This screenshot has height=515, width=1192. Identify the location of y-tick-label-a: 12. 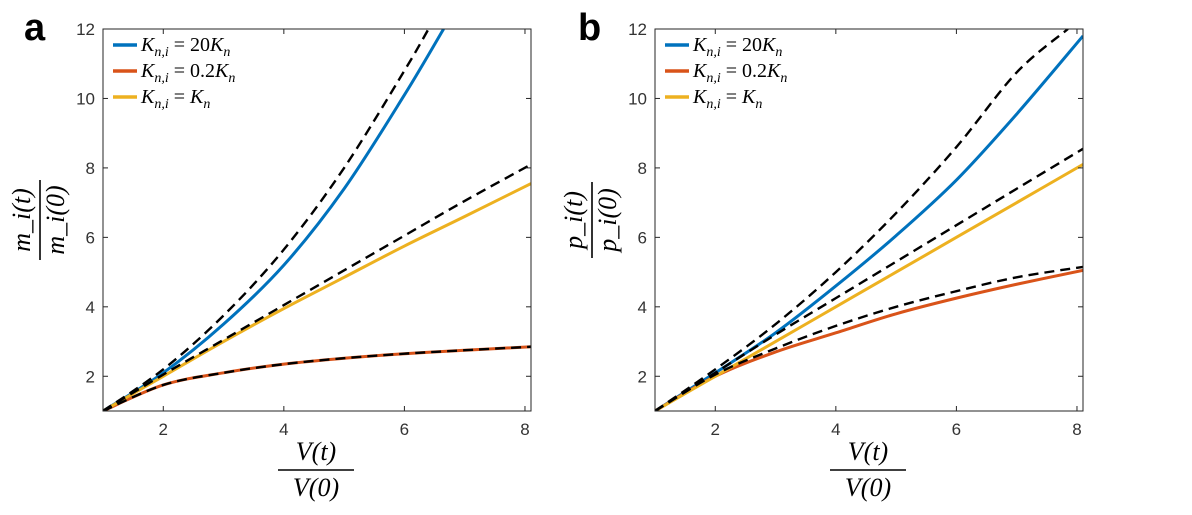
(85, 29).